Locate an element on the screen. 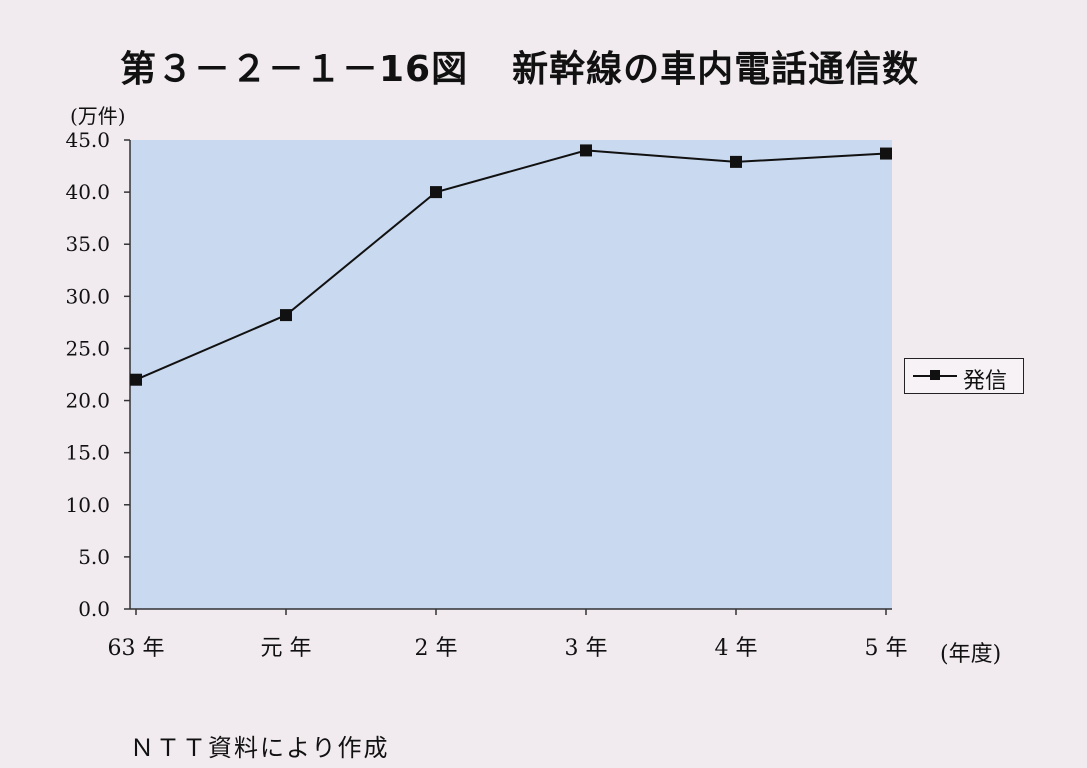 Image resolution: width=1087 pixels, height=768 pixels. figure-title: 新幹線の車内電話通信数 is located at coordinates (716, 69).